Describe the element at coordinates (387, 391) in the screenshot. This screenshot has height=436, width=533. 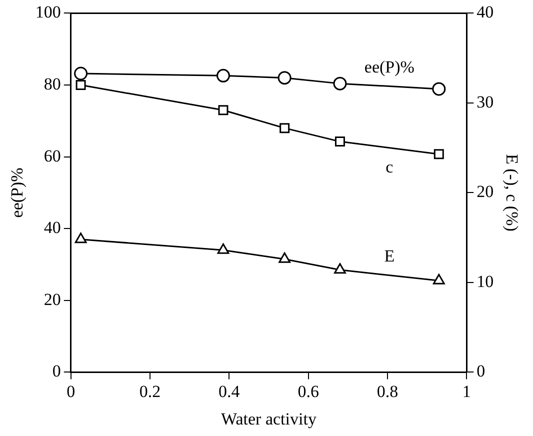
I see `x-tick-label: 0.8` at that location.